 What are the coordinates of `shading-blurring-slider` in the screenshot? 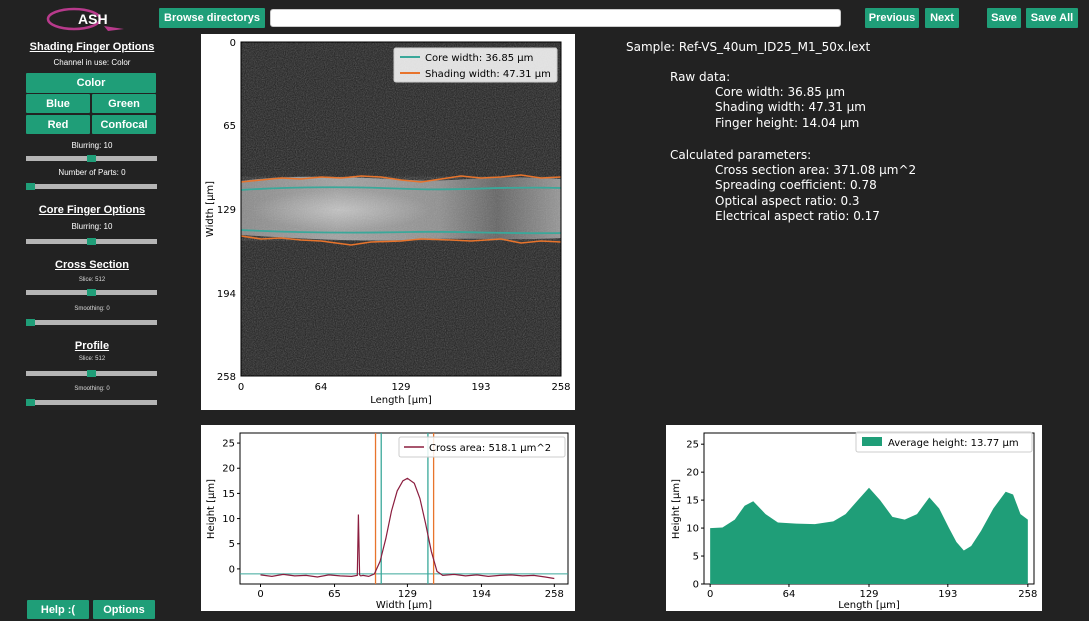 It's located at (91, 158).